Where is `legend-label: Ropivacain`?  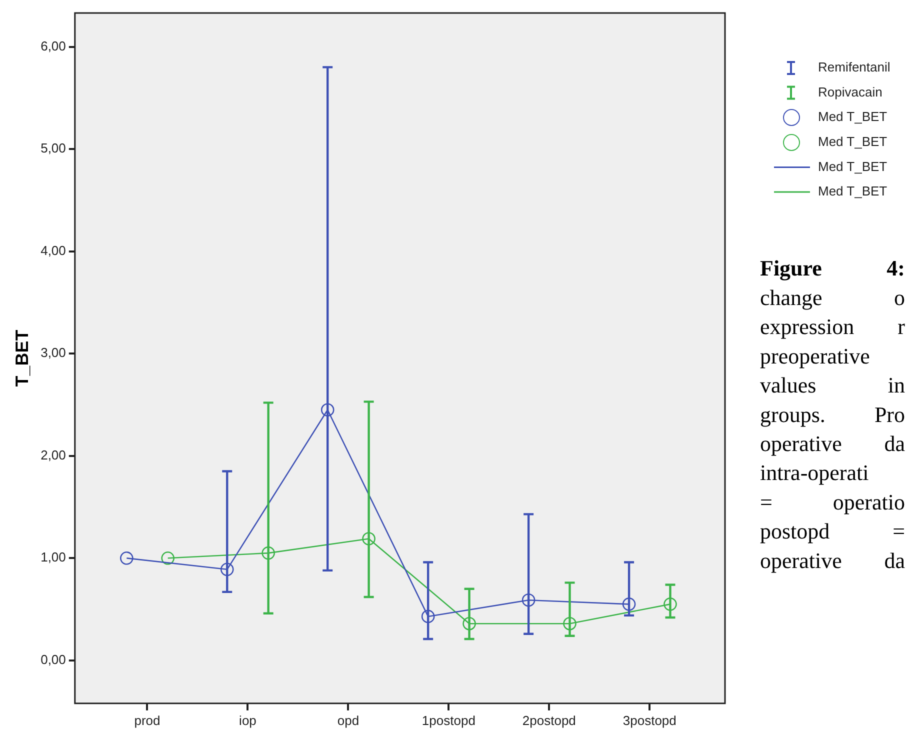
legend-label: Ropivacain is located at coordinates (850, 92).